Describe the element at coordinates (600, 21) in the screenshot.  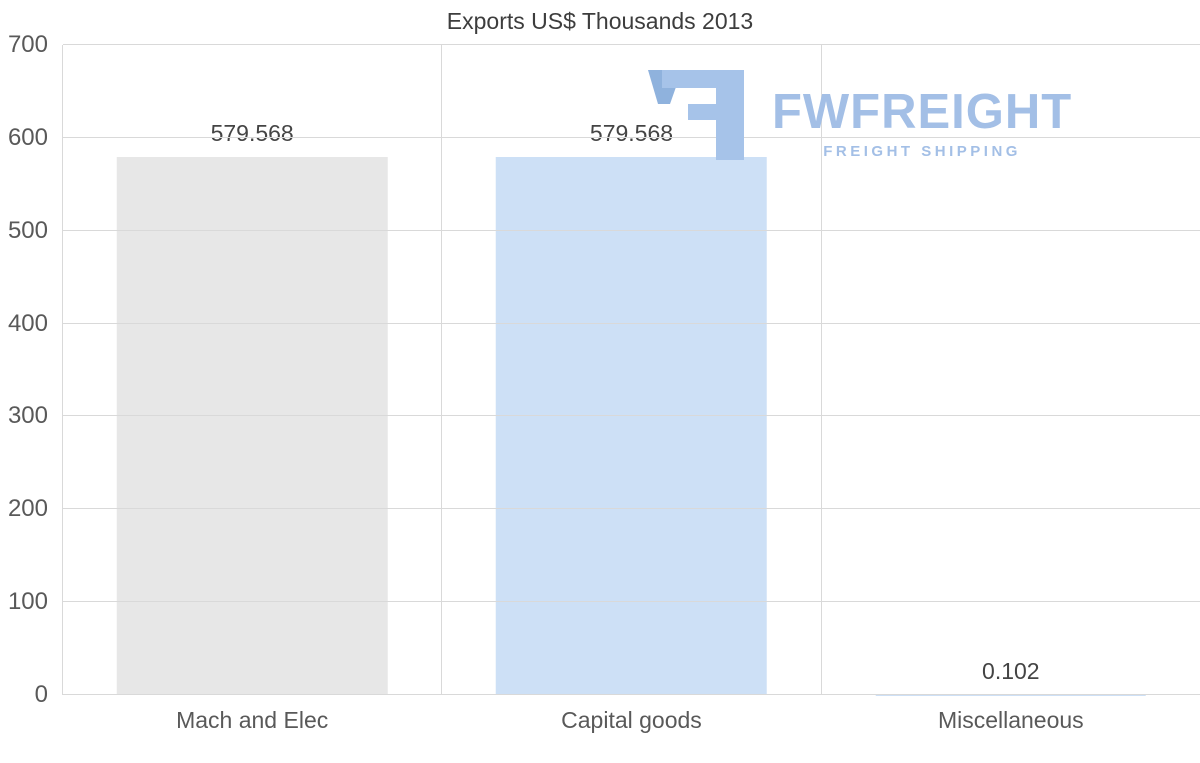
I see `chart-title: Exports US$ Thousands 2013` at that location.